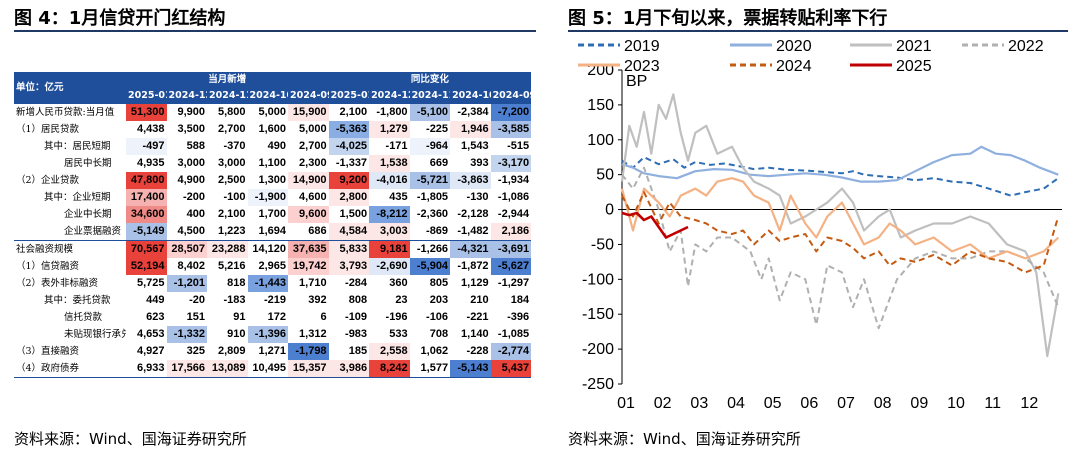 The image size is (1080, 452). Describe the element at coordinates (389, 214) in the screenshot. I see `table-cell: -8,212` at that location.